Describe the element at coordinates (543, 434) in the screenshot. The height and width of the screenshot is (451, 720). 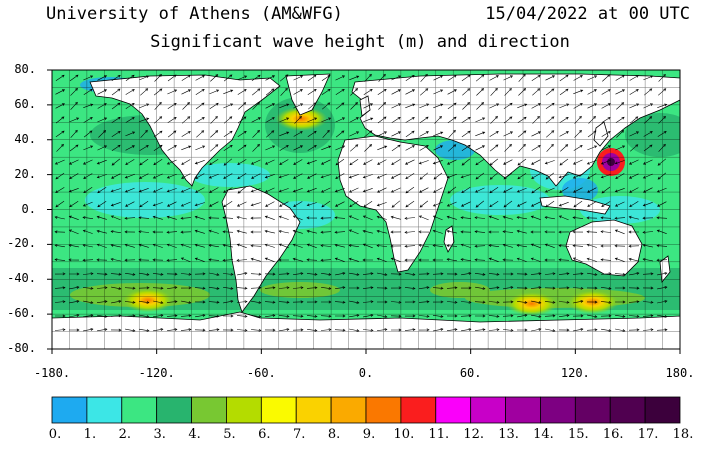
I see `colorbar-label: 14.` at that location.